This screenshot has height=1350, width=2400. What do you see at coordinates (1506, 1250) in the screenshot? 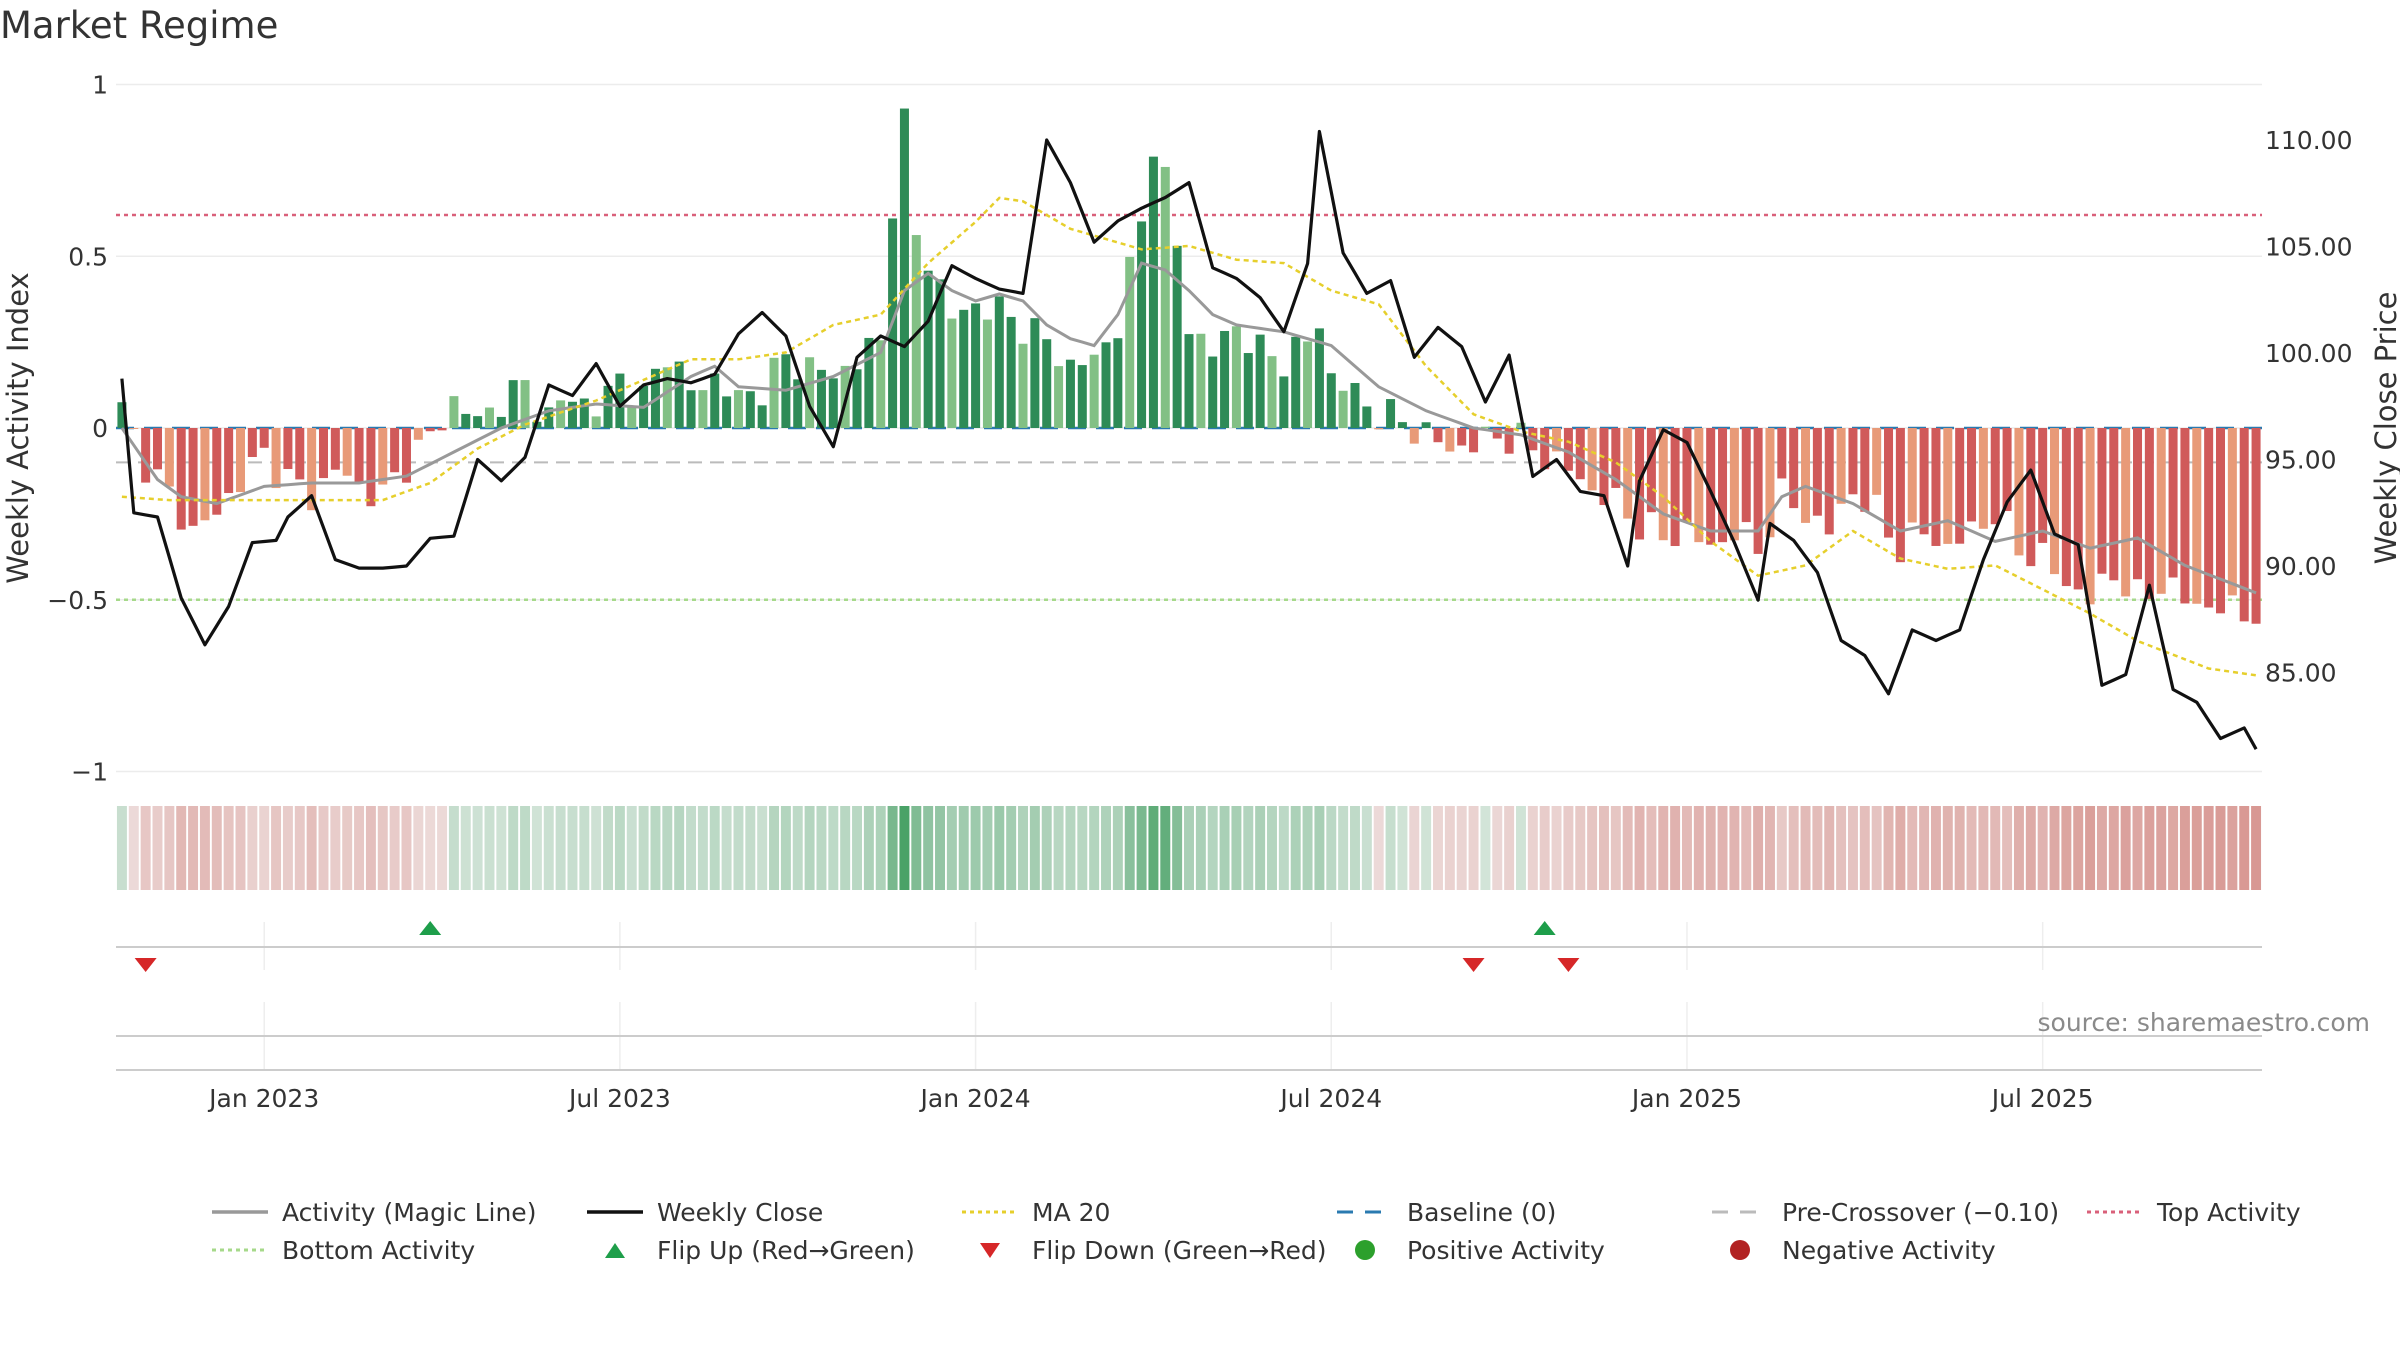
I see `legend-label: Positive Activity` at bounding box center [1506, 1250].